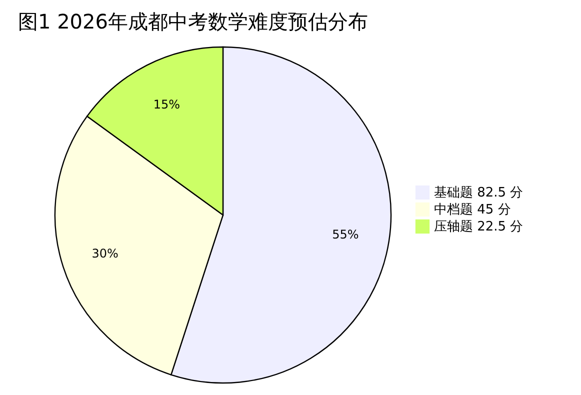 This screenshot has width=581, height=395. What do you see at coordinates (166, 105) in the screenshot?
I see `data-label: 15%` at bounding box center [166, 105].